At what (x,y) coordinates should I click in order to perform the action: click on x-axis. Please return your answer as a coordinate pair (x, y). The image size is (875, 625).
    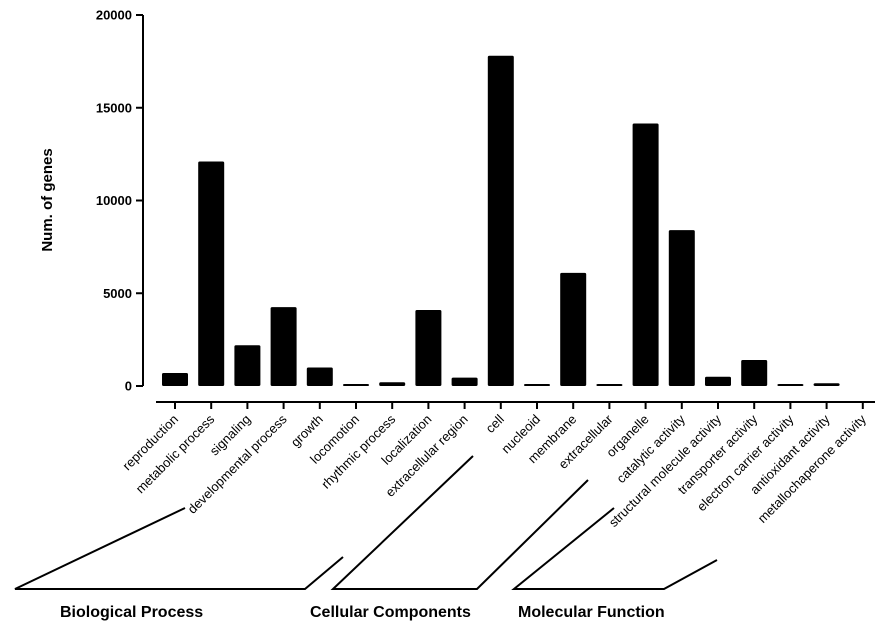
    Looking at the image, I should click on (515, 405).